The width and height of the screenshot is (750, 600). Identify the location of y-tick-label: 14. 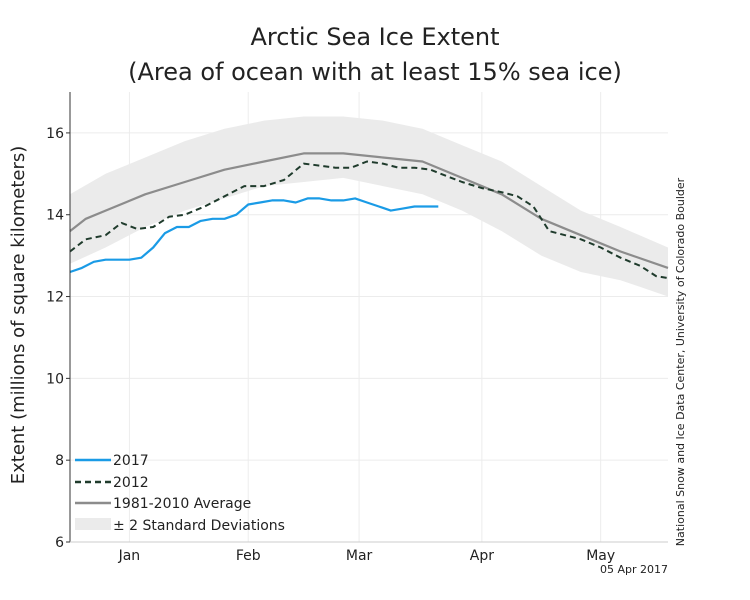
(55, 216).